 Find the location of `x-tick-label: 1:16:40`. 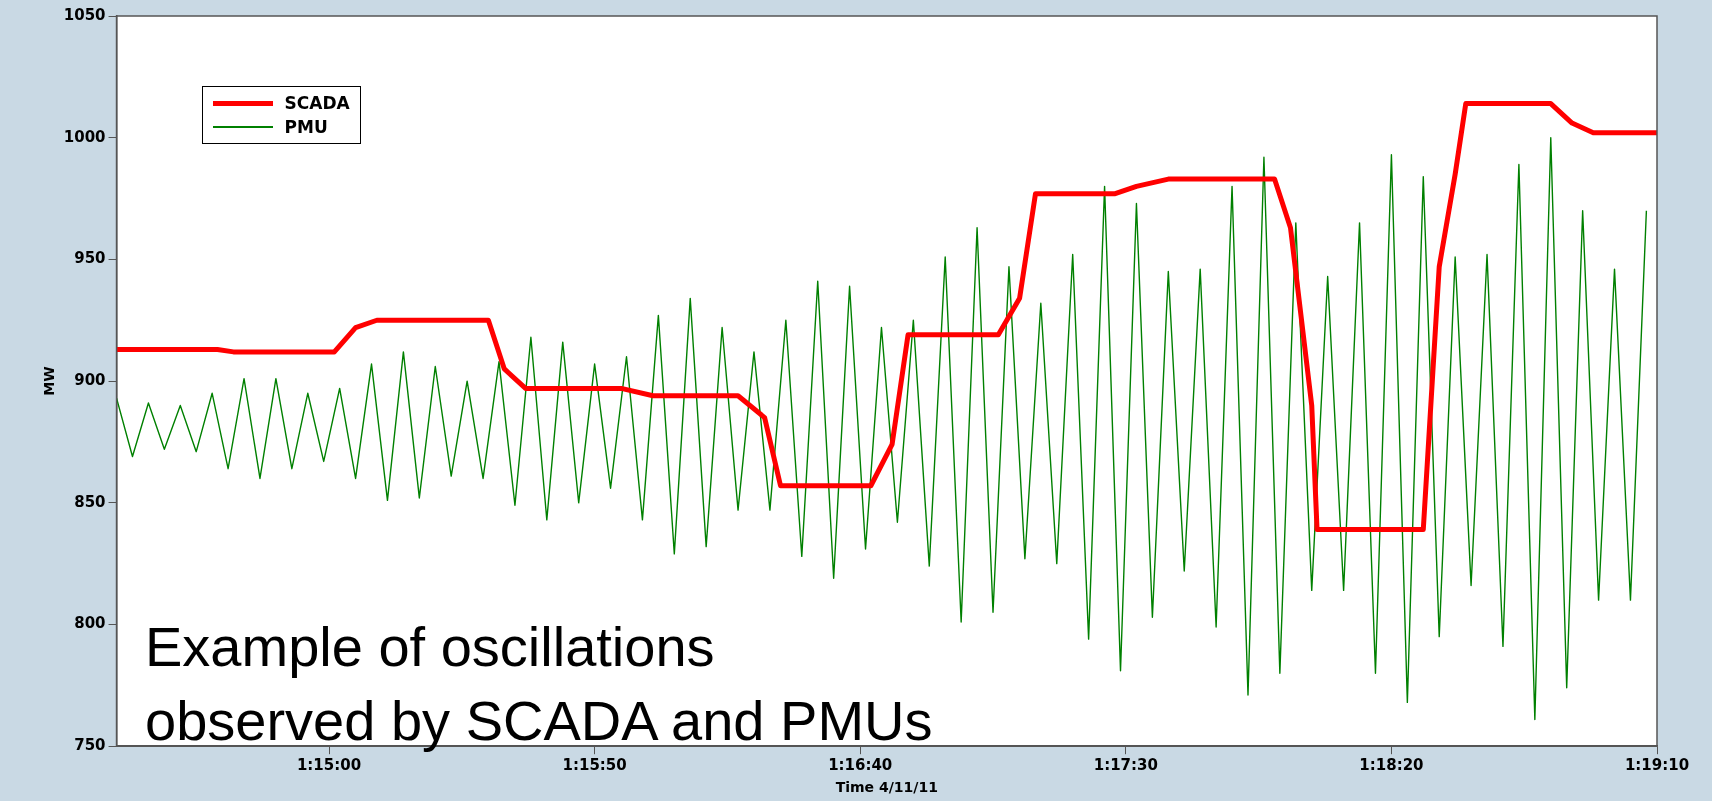

x-tick-label: 1:16:40 is located at coordinates (860, 765).